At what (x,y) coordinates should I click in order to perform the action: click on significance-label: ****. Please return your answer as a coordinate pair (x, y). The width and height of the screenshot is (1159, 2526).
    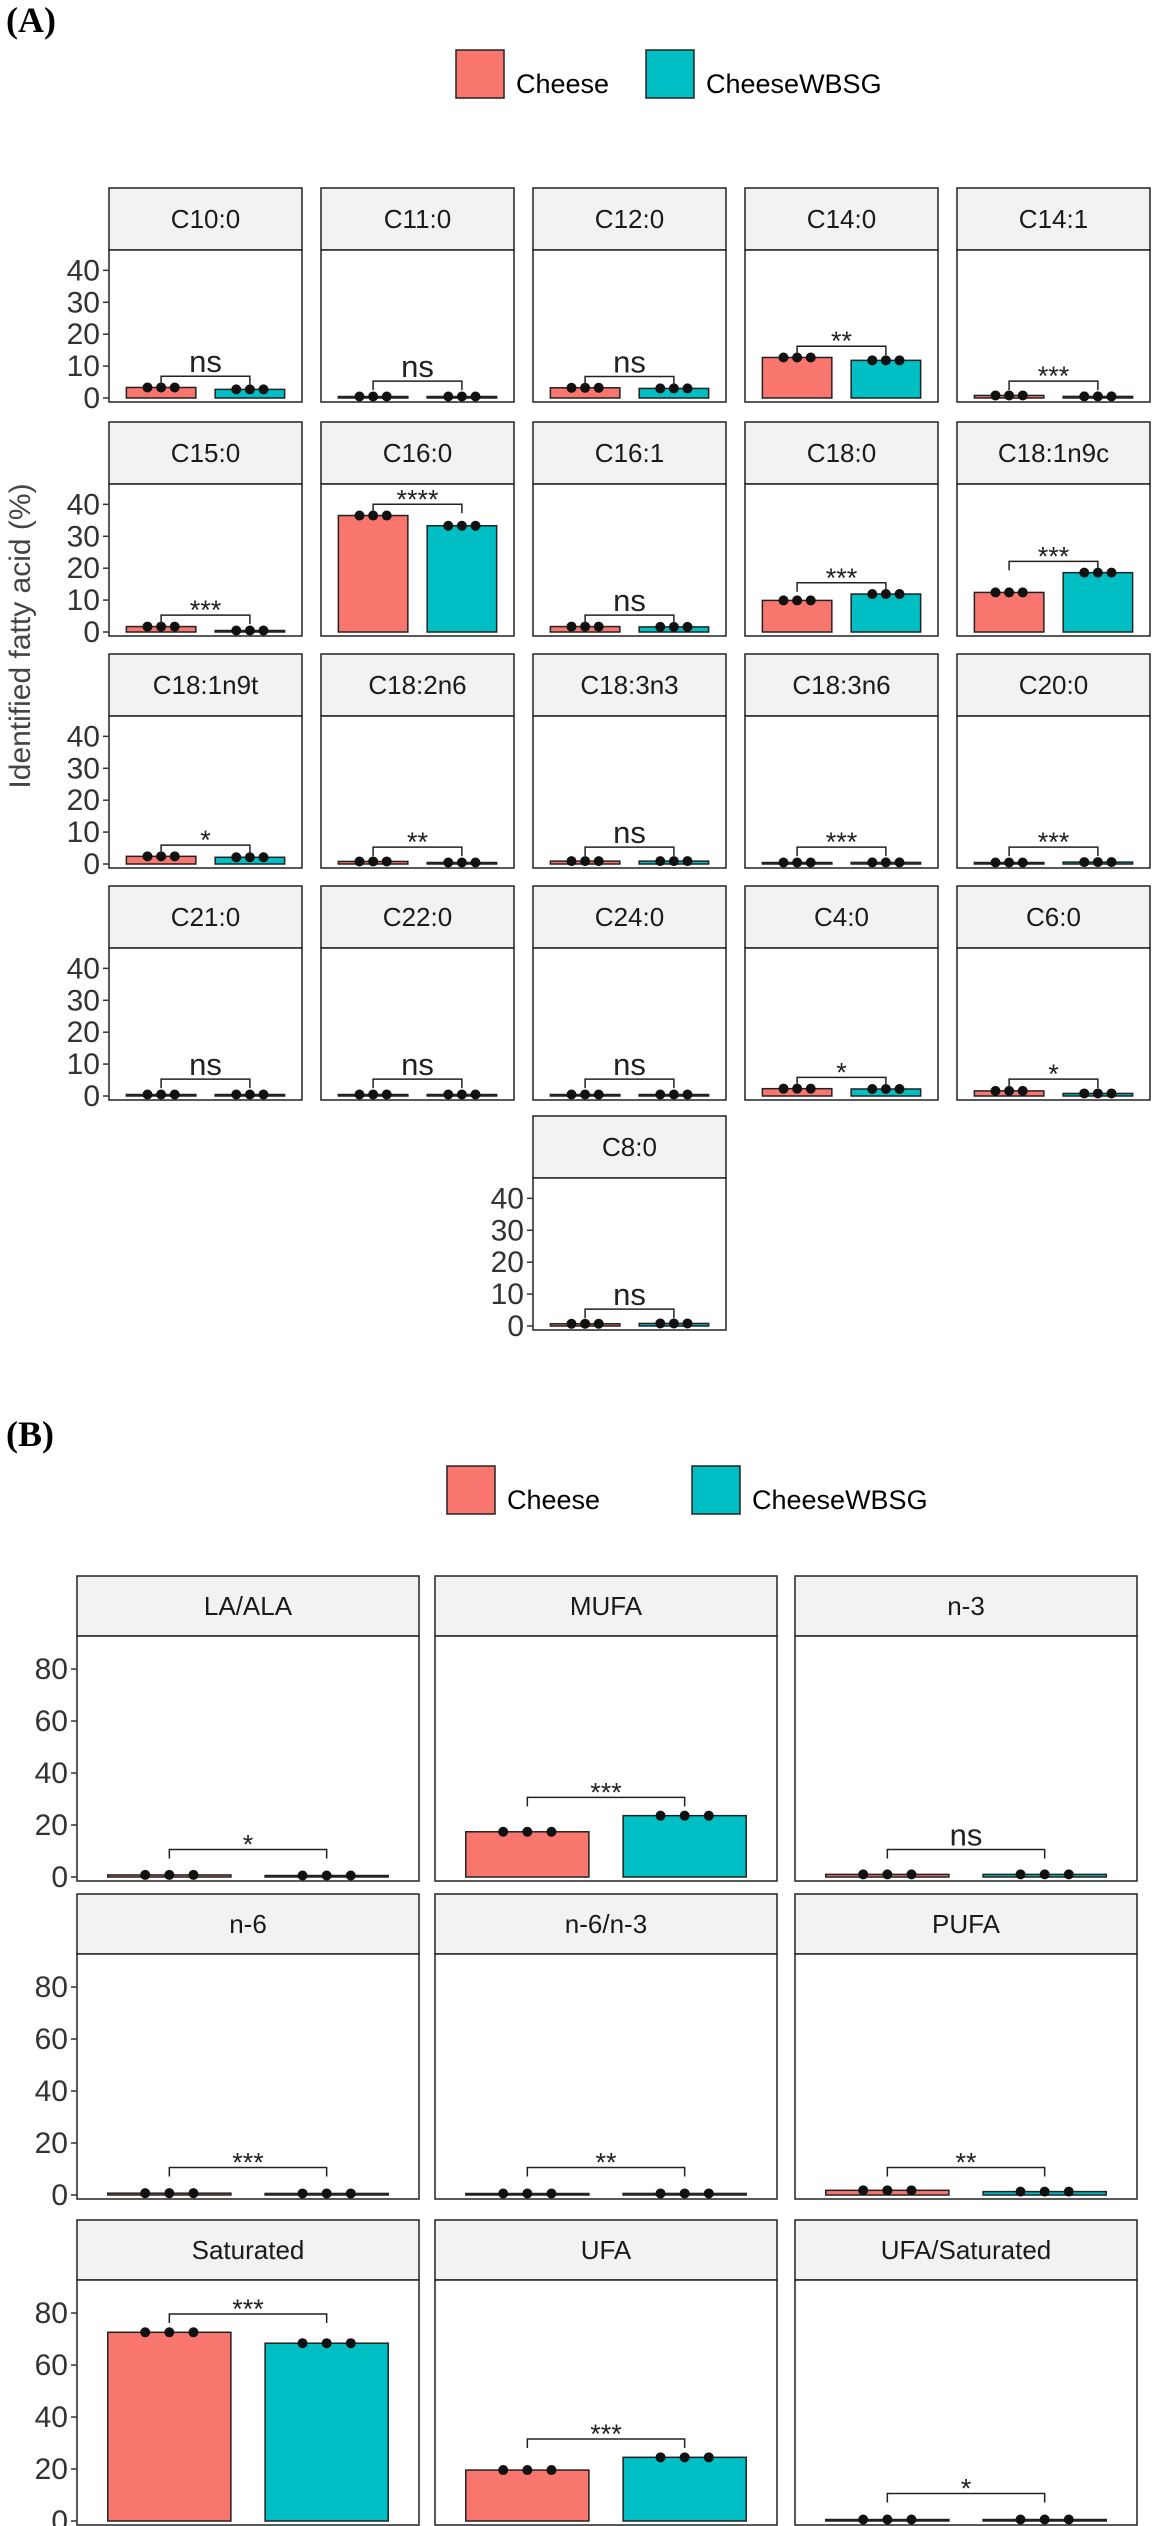
    Looking at the image, I should click on (417, 499).